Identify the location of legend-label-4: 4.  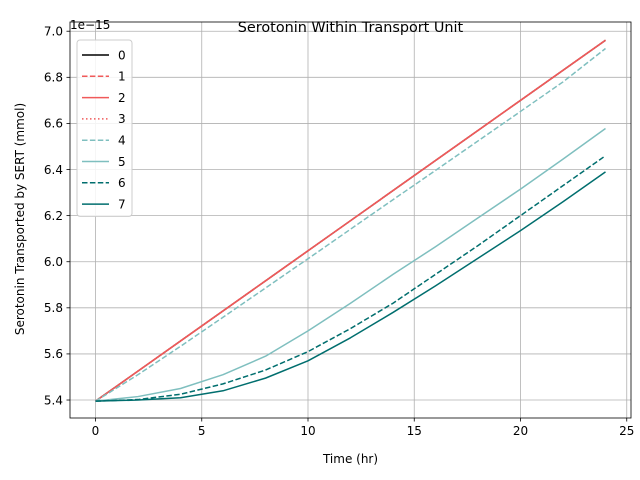
(122, 141).